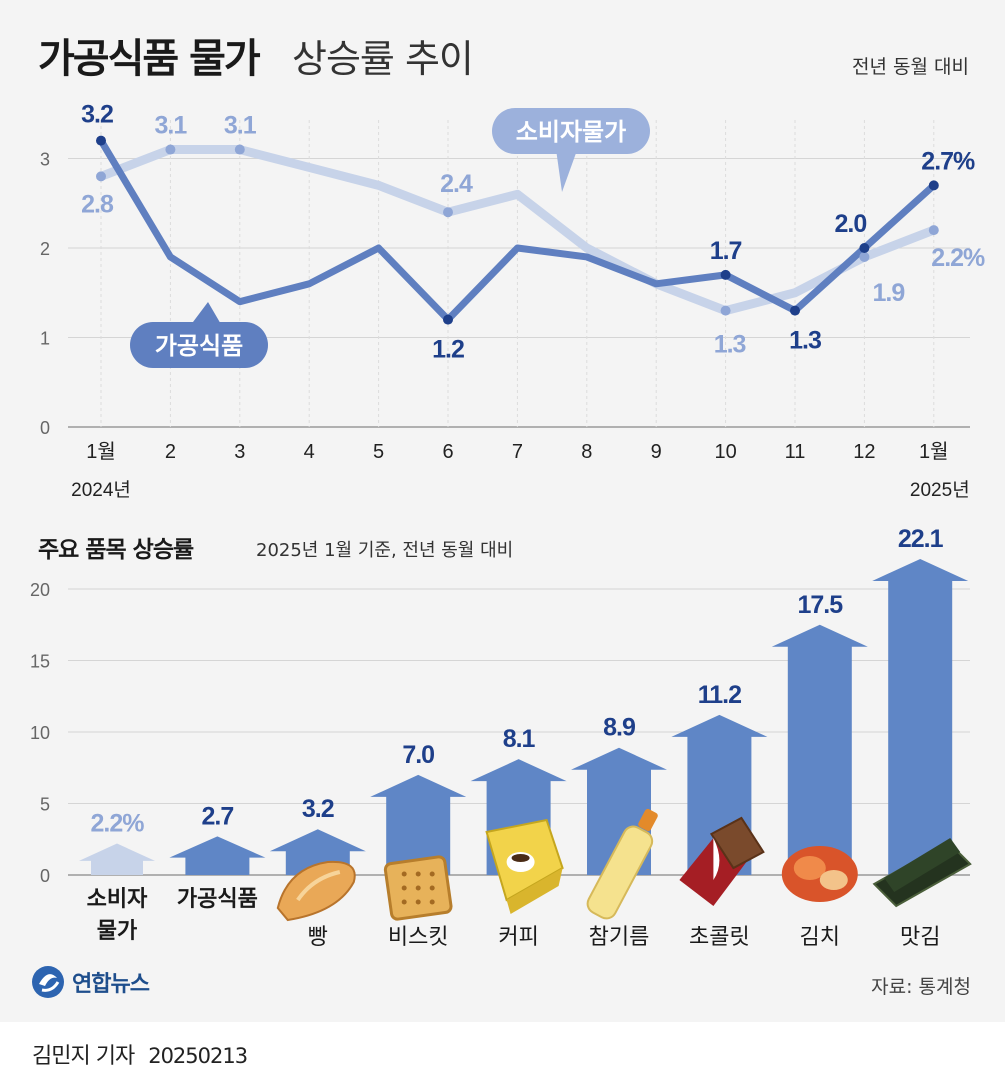 This screenshot has height=1085, width=1005. Describe the element at coordinates (648, 820) in the screenshot. I see `bottle-cap` at that location.